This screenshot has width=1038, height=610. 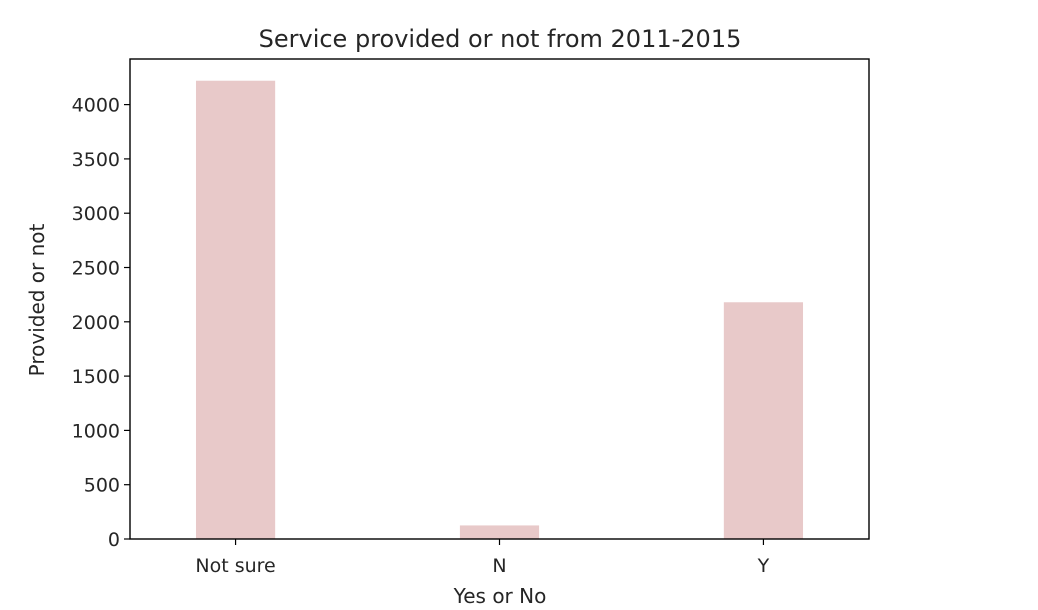 I want to click on y-axis-ticks: 0 500 1000 1500 2000 2500 3000 3500 4000, so click(x=101, y=323).